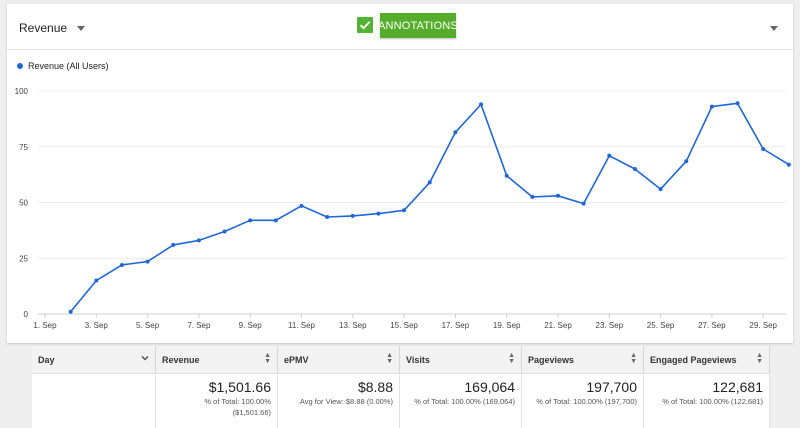  Describe the element at coordinates (94, 401) in the screenshot. I see `totals-cell-day` at that location.